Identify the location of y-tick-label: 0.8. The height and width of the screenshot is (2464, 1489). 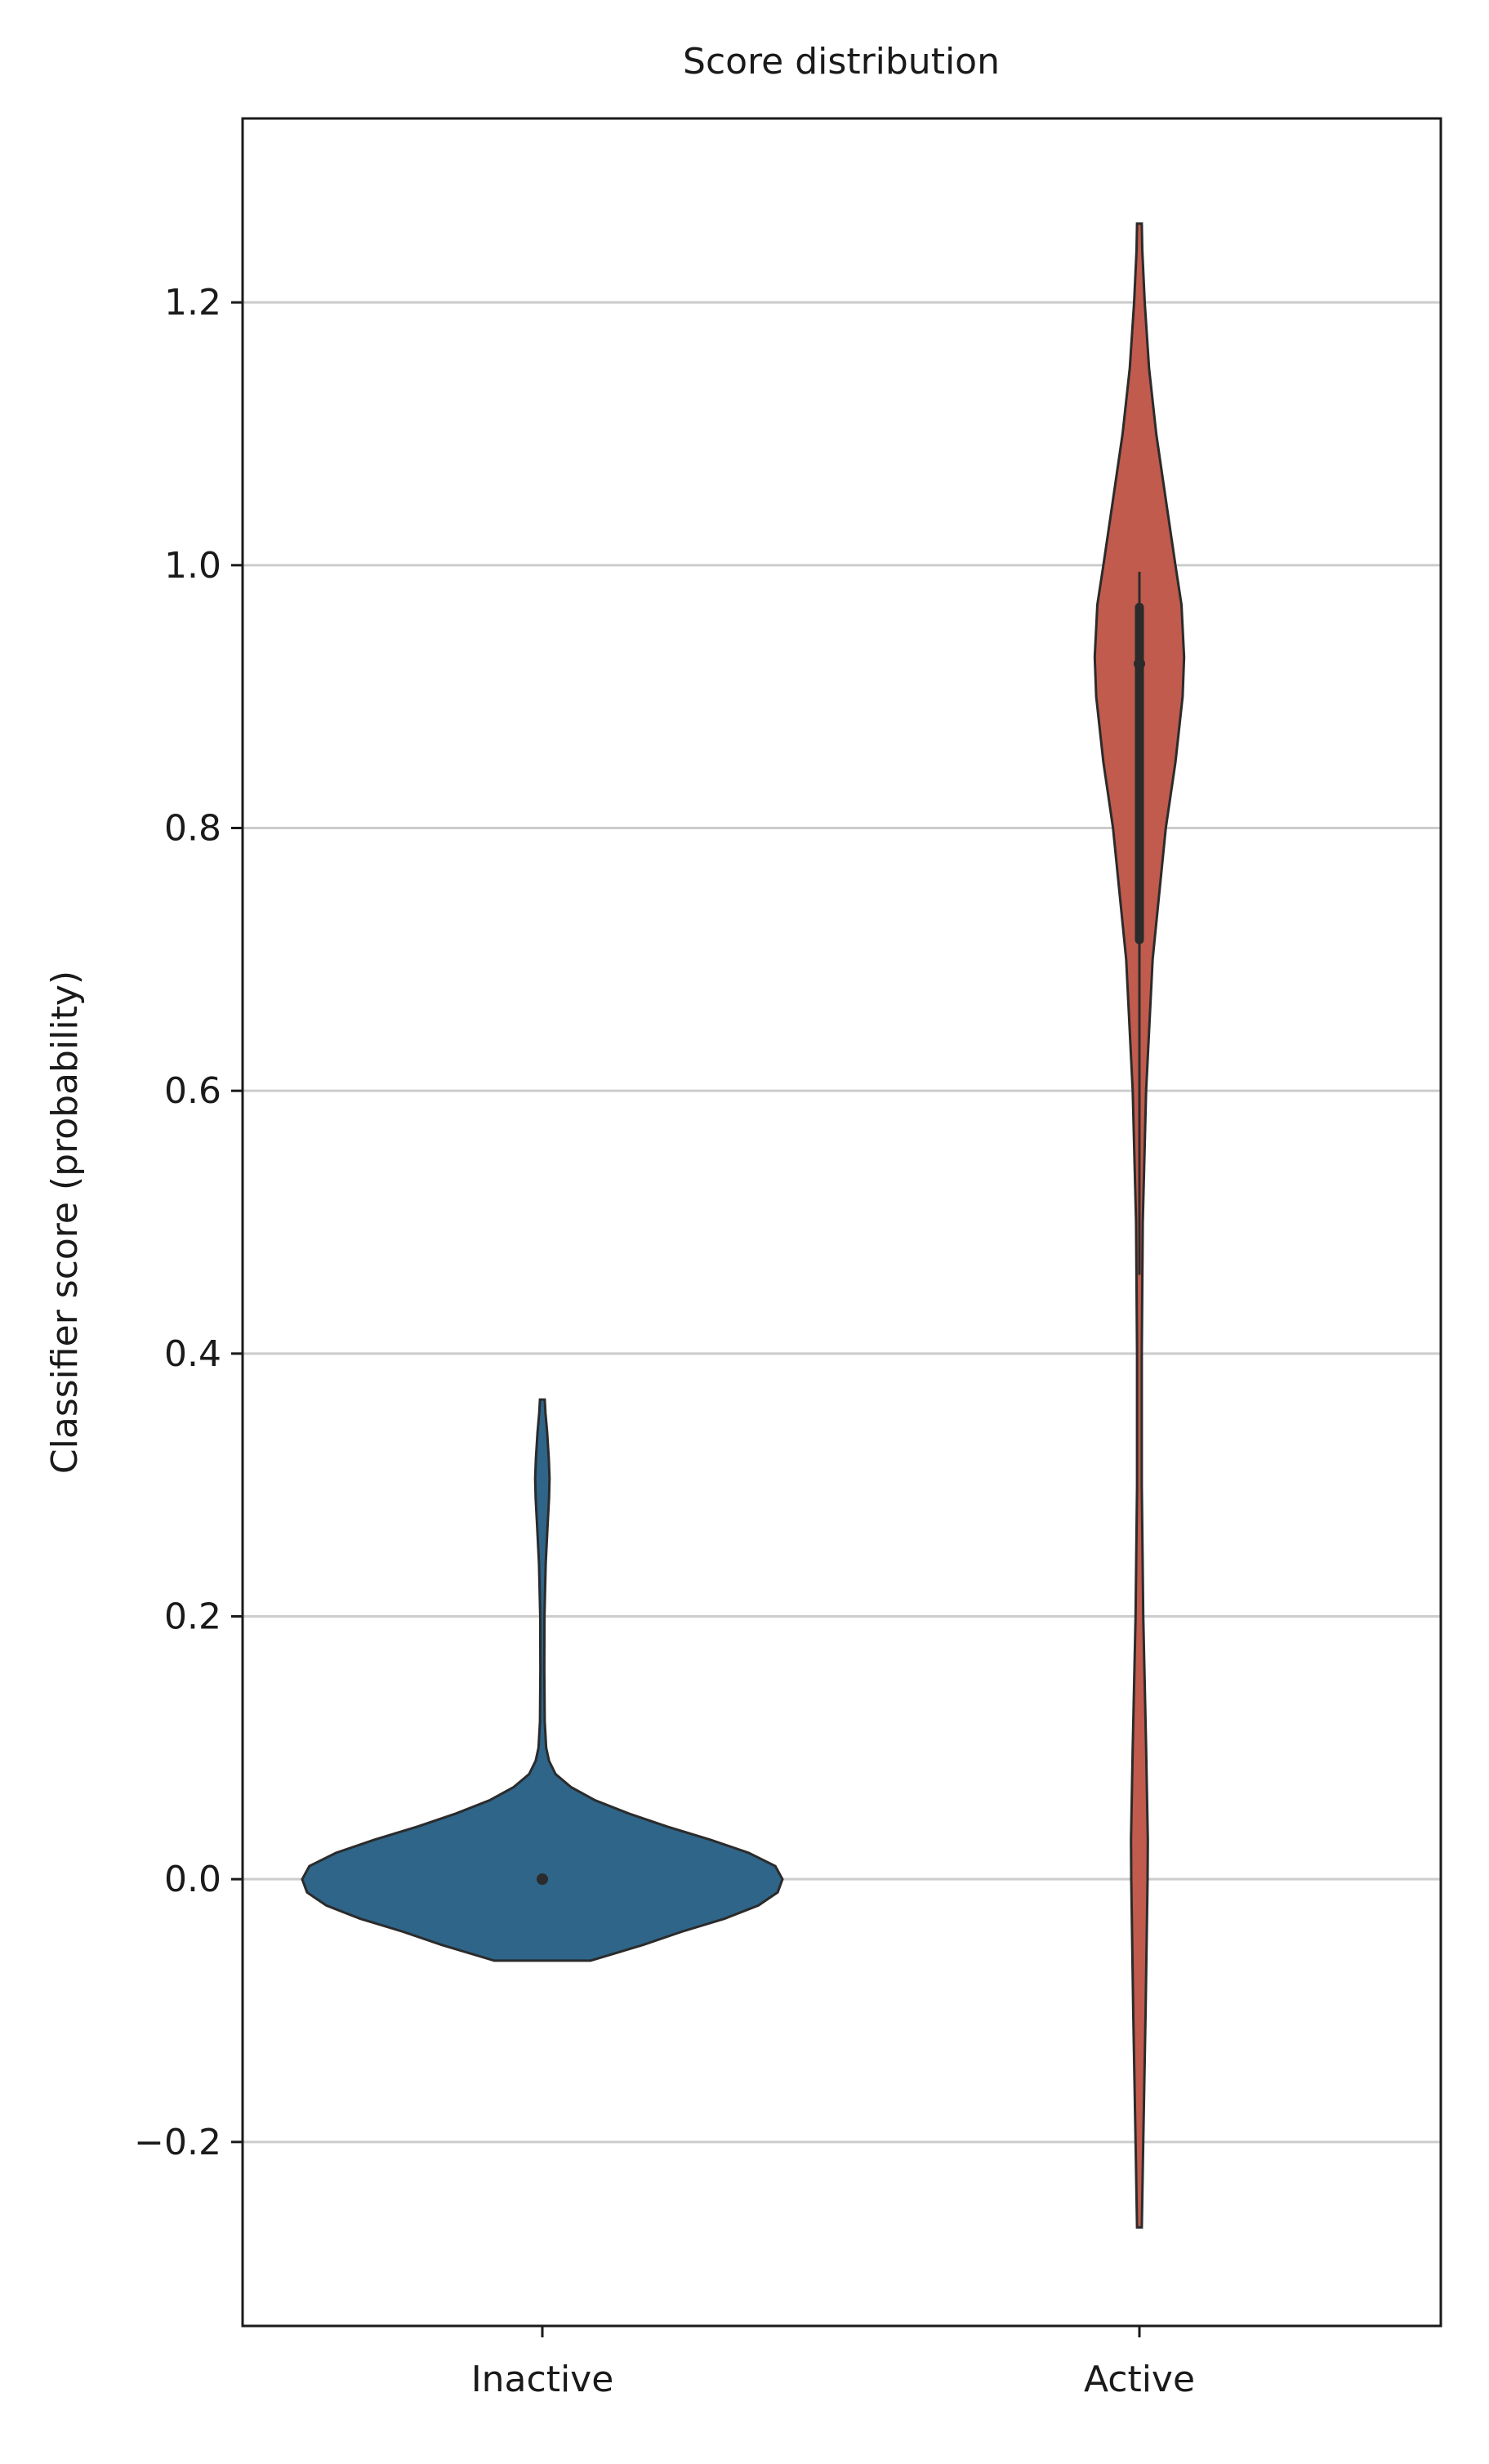
(192, 829).